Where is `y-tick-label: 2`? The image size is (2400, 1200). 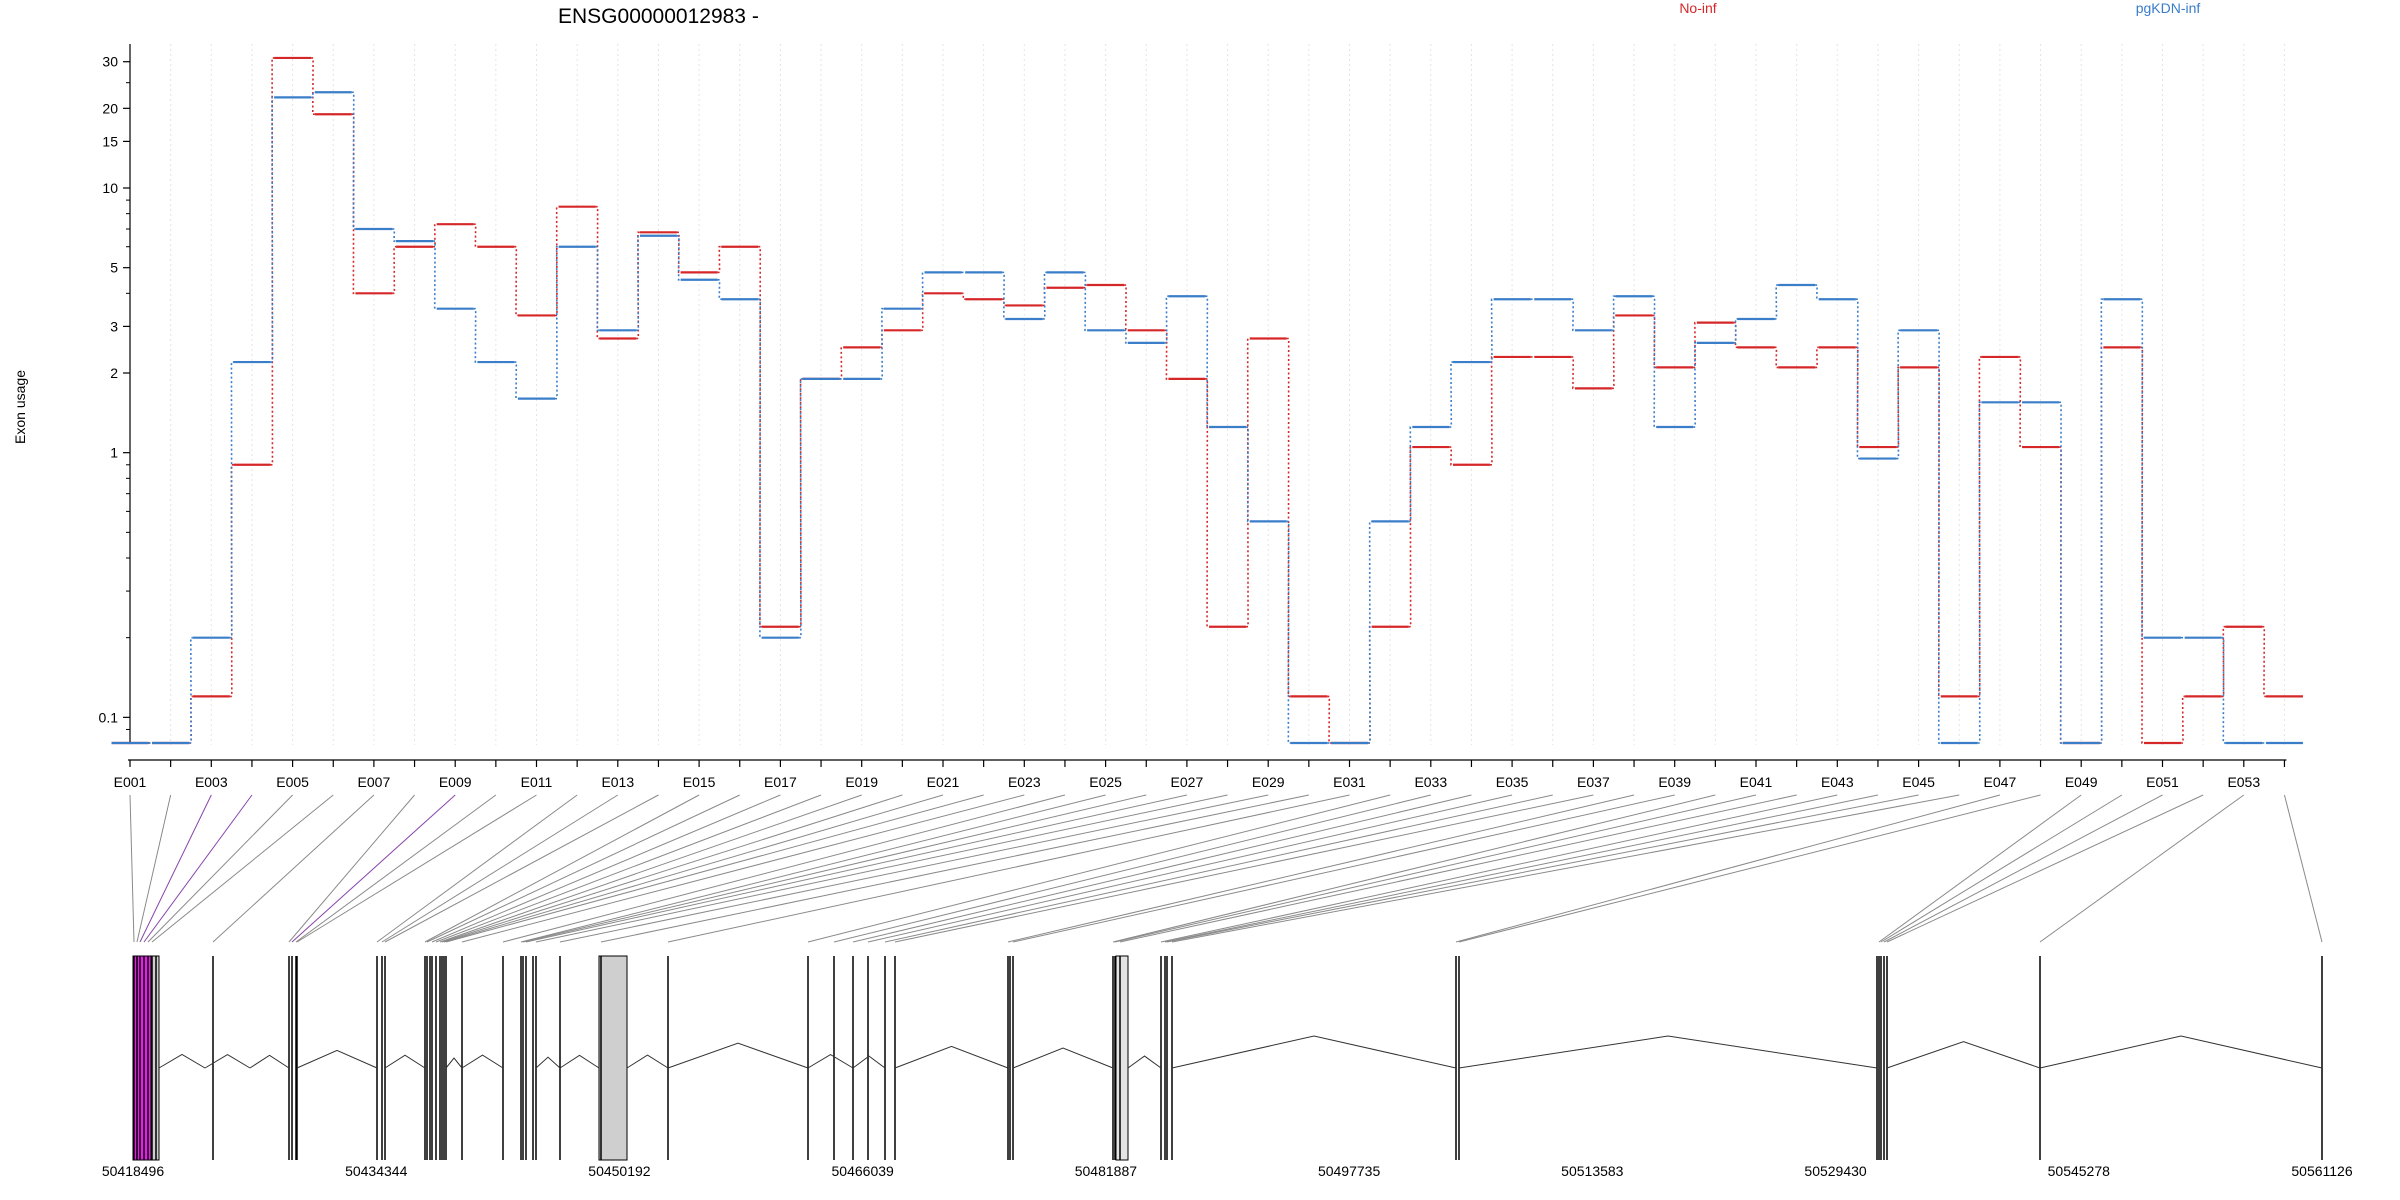
y-tick-label: 2 is located at coordinates (114, 373).